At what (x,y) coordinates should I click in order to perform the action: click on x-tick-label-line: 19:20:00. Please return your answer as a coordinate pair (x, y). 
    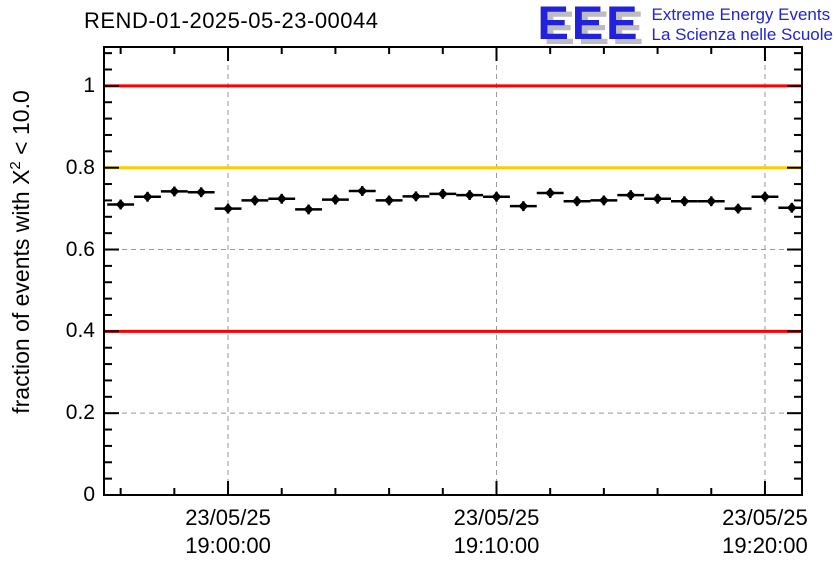
    Looking at the image, I should click on (765, 545).